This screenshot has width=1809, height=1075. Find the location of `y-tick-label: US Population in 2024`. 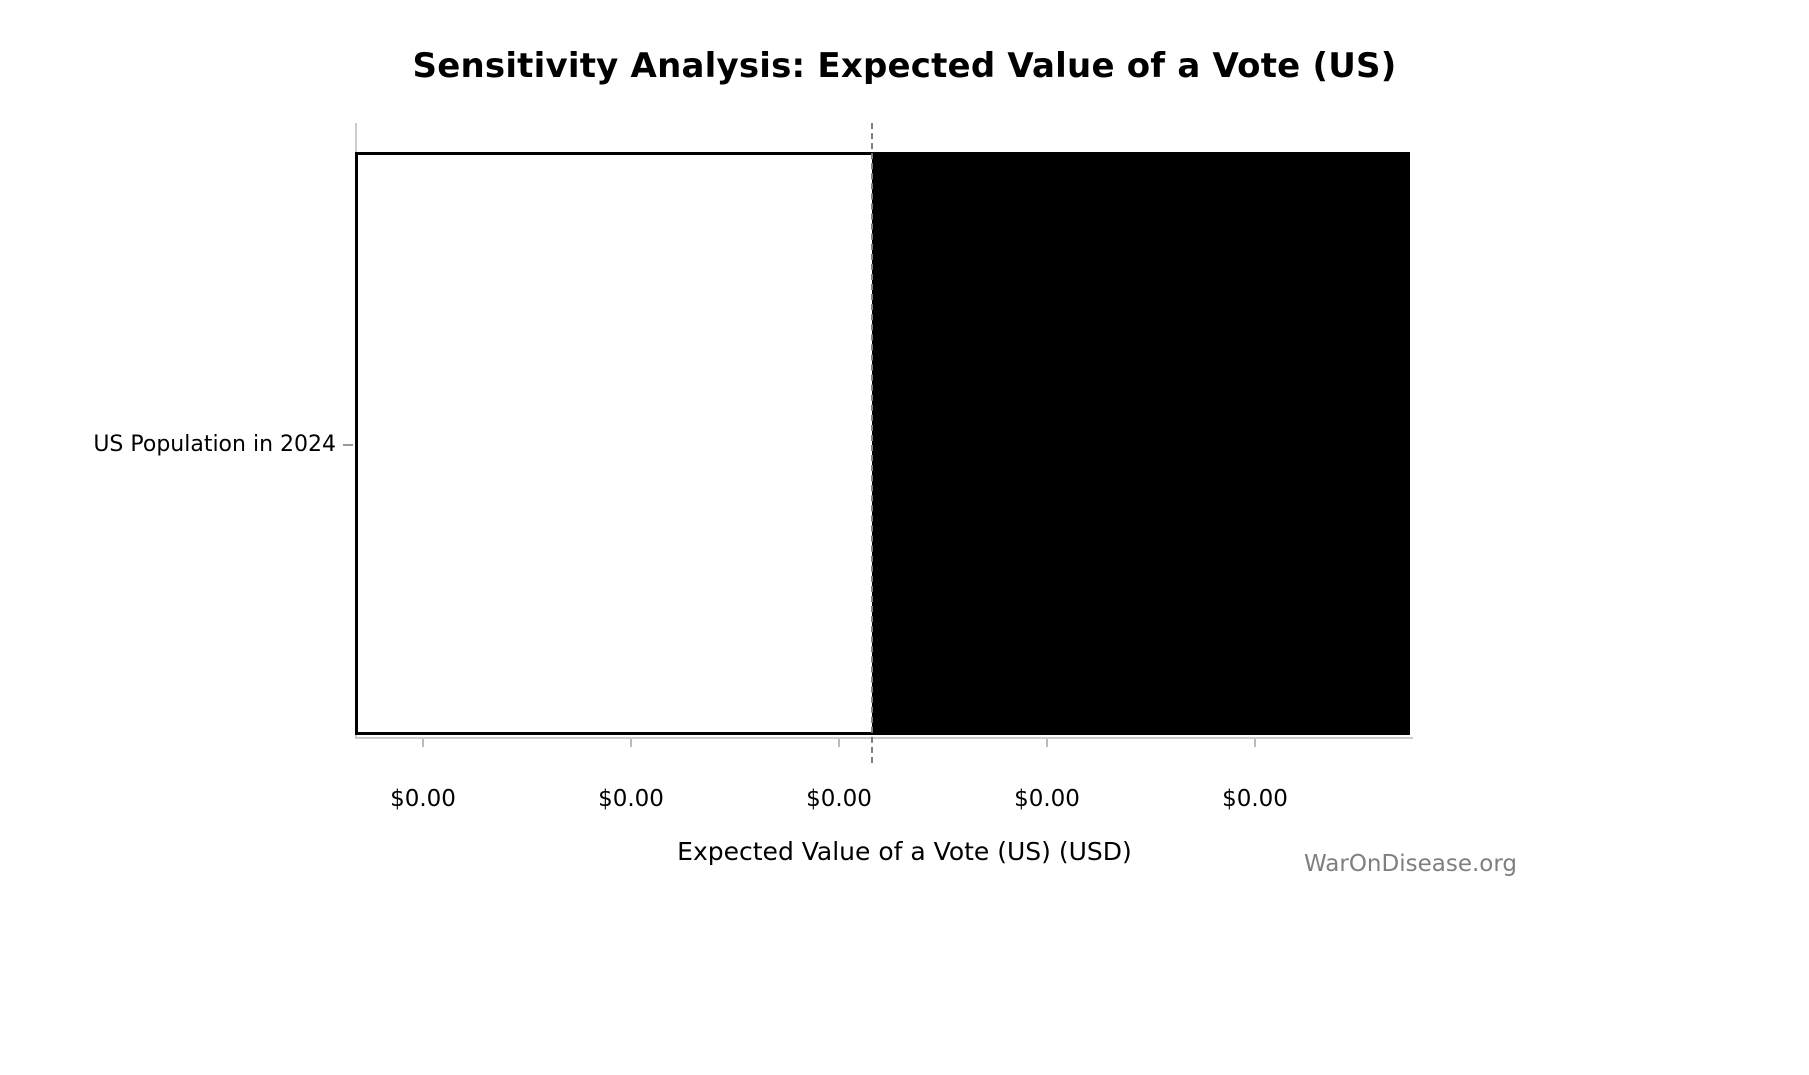

y-tick-label: US Population in 2024 is located at coordinates (214, 444).